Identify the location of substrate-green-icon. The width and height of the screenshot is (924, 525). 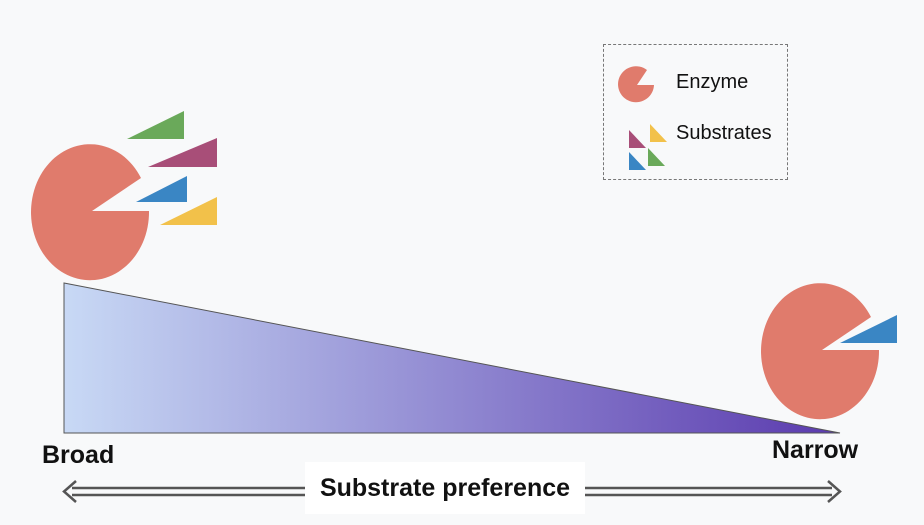
(155, 125).